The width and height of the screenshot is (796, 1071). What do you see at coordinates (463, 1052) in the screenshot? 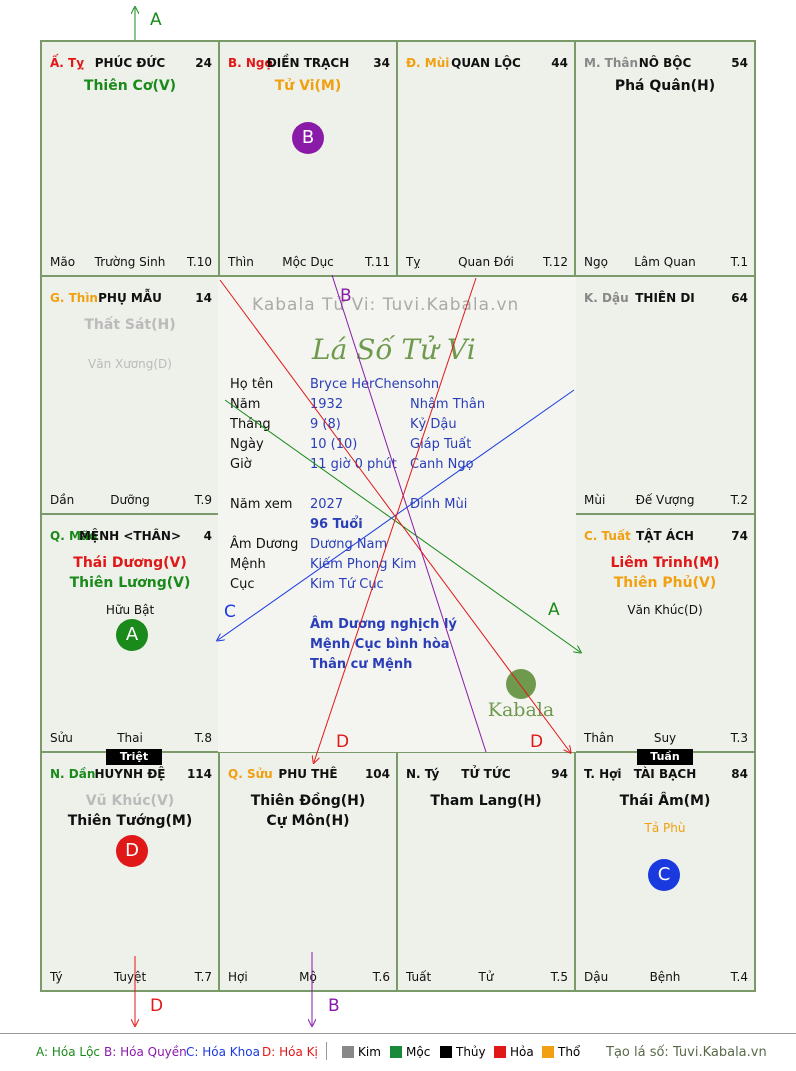
I see `legend-thuy: Thủy` at bounding box center [463, 1052].